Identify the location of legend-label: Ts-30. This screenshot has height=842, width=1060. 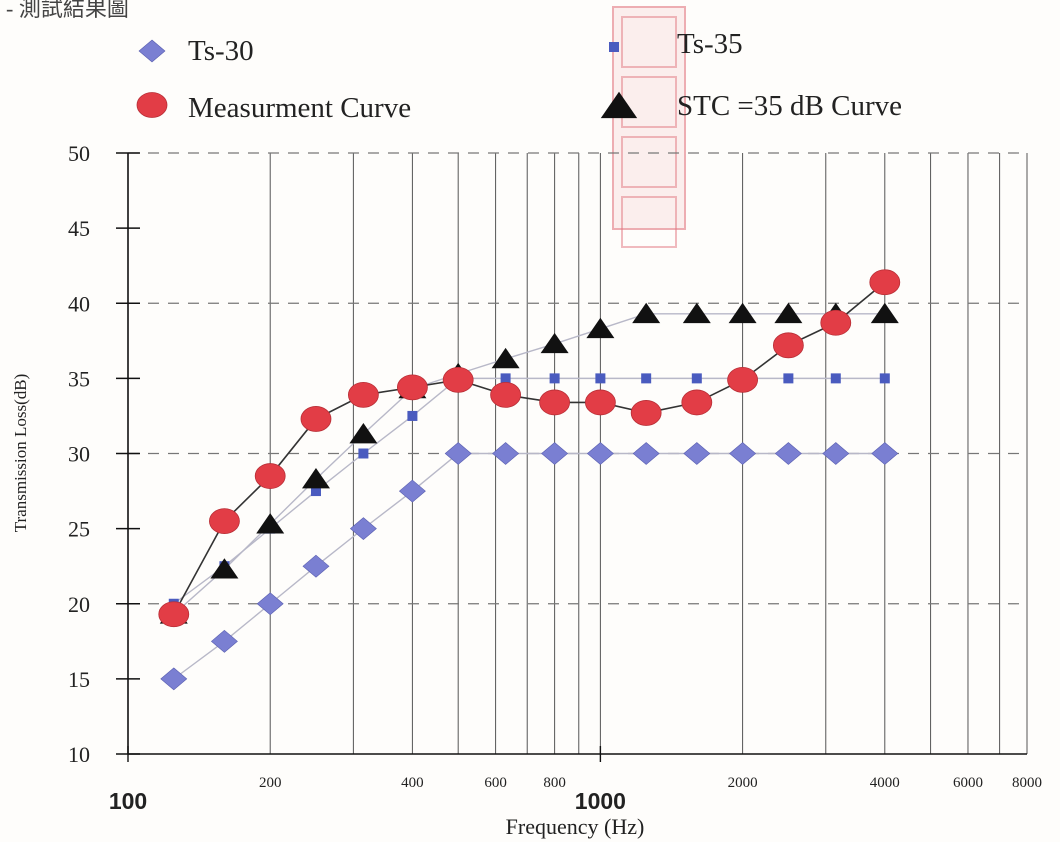
(221, 51).